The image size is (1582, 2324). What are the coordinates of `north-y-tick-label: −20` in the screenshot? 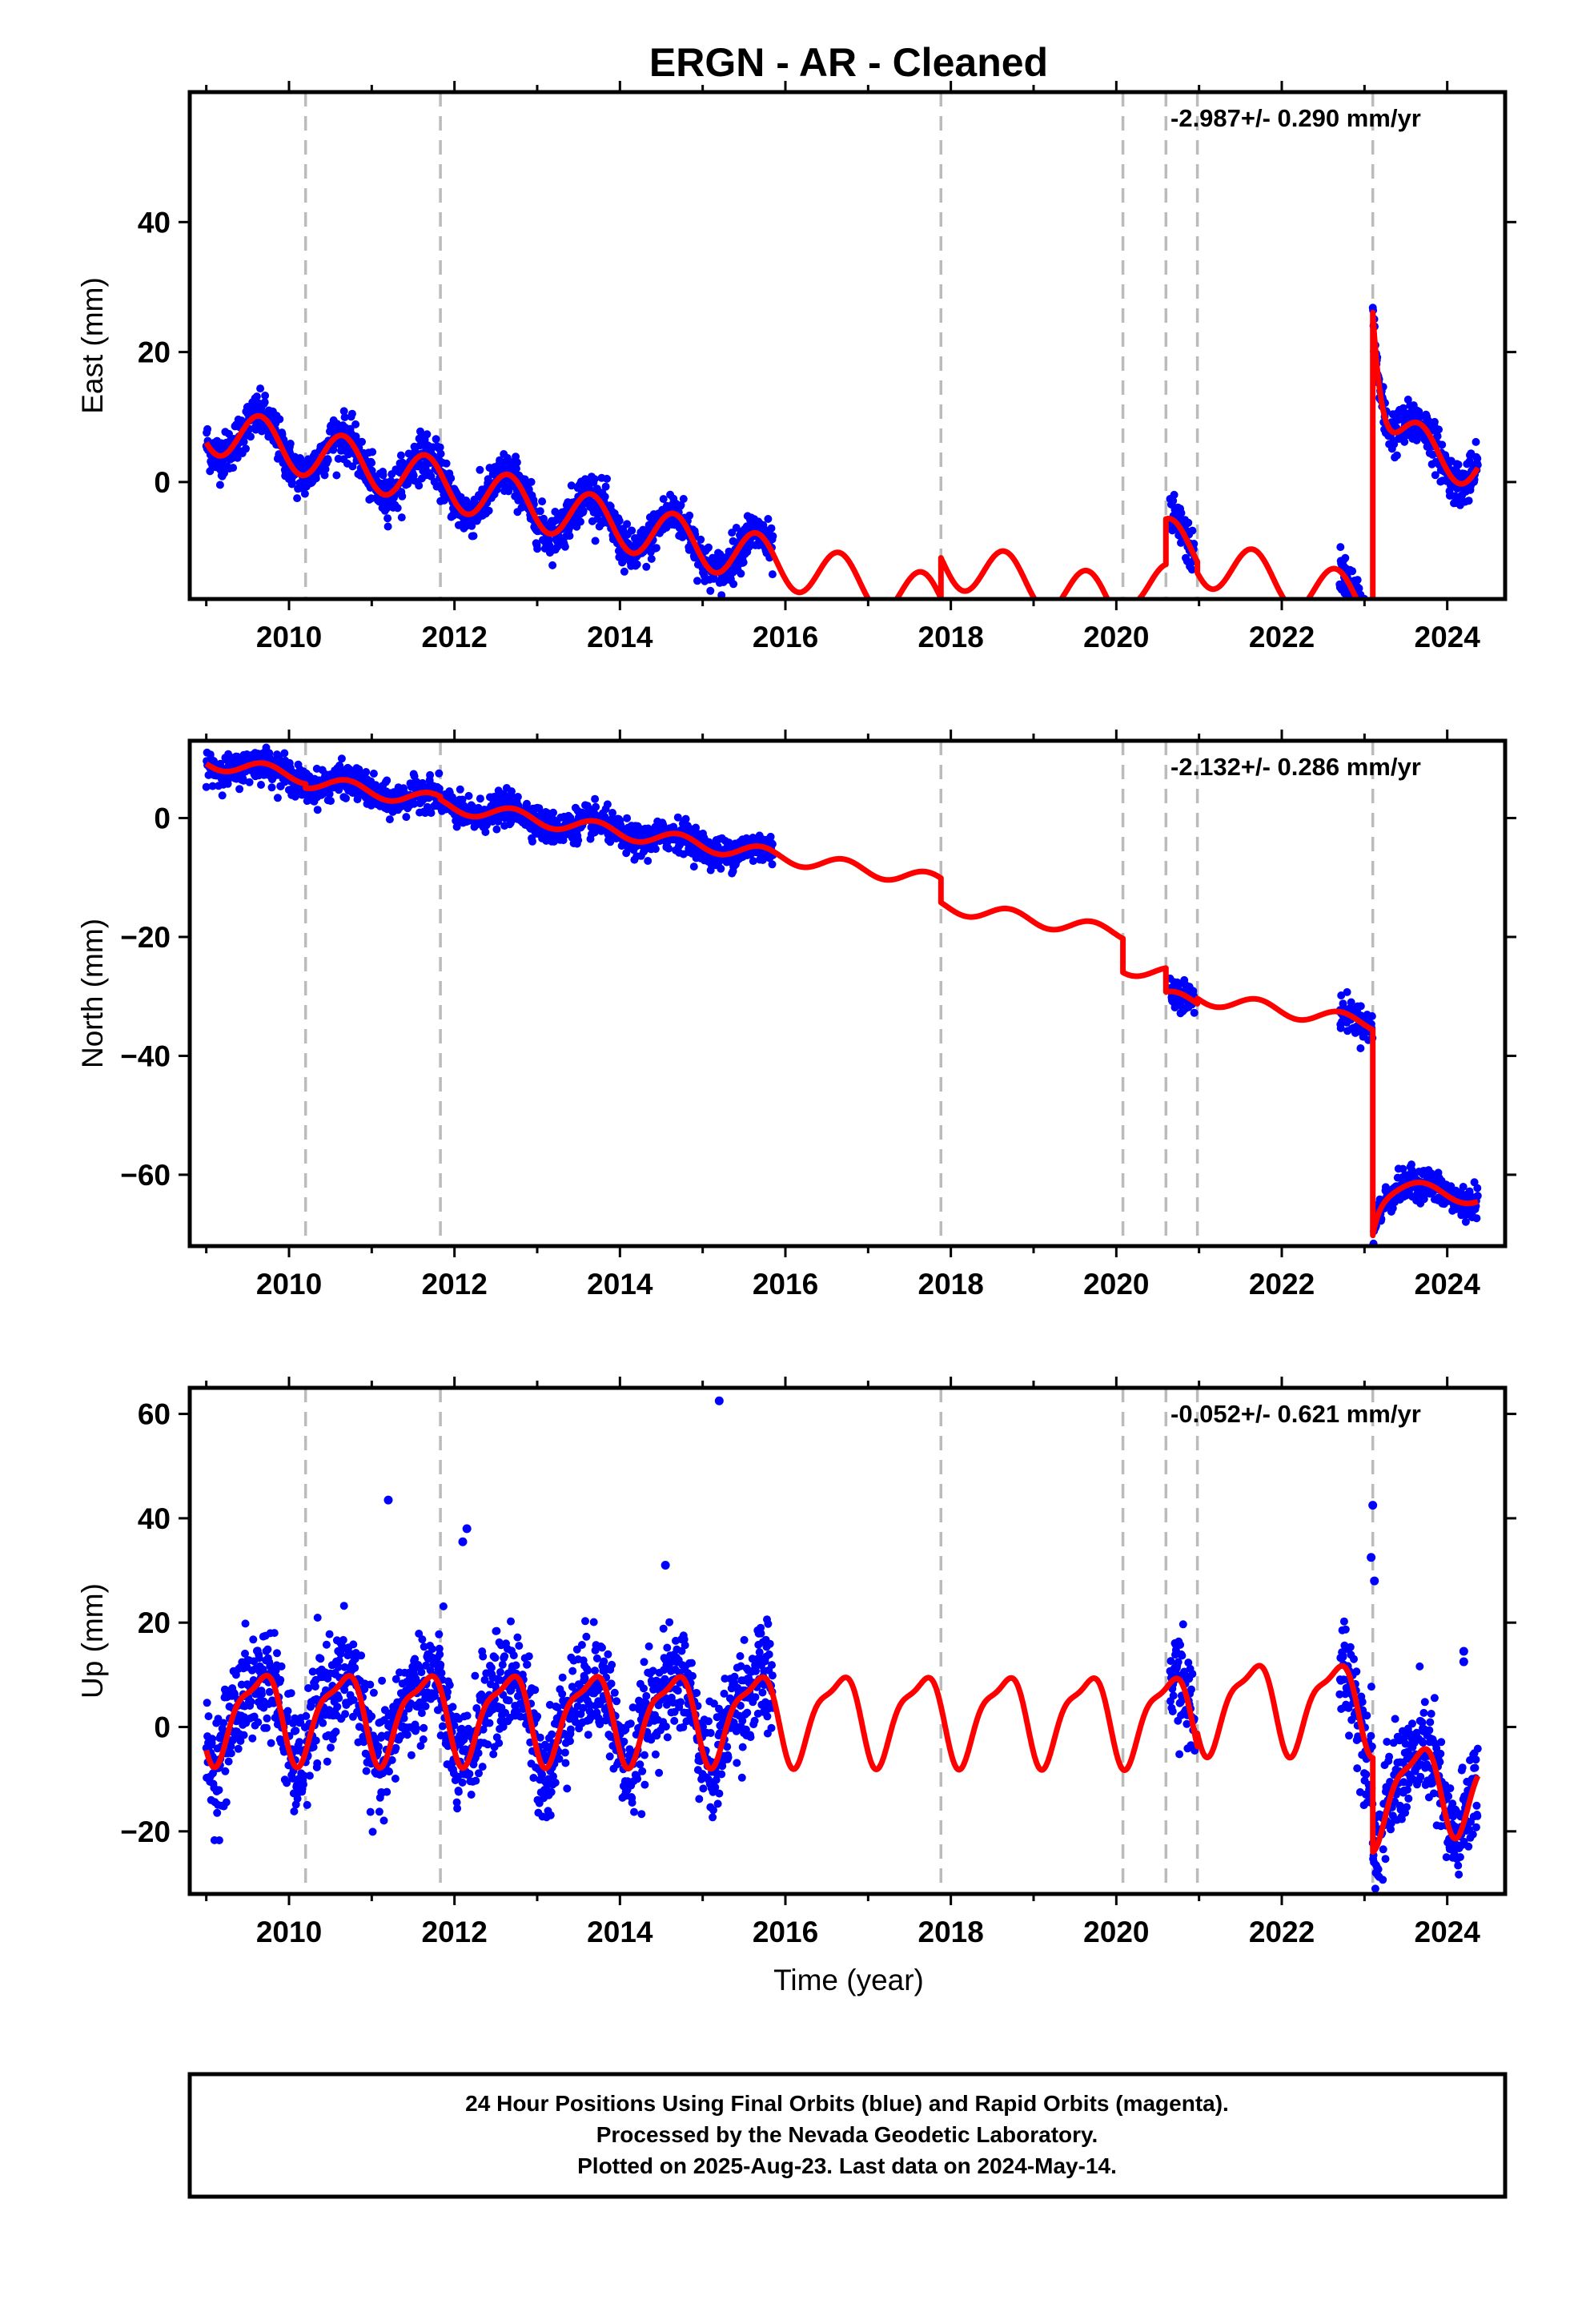 It's located at (145, 937).